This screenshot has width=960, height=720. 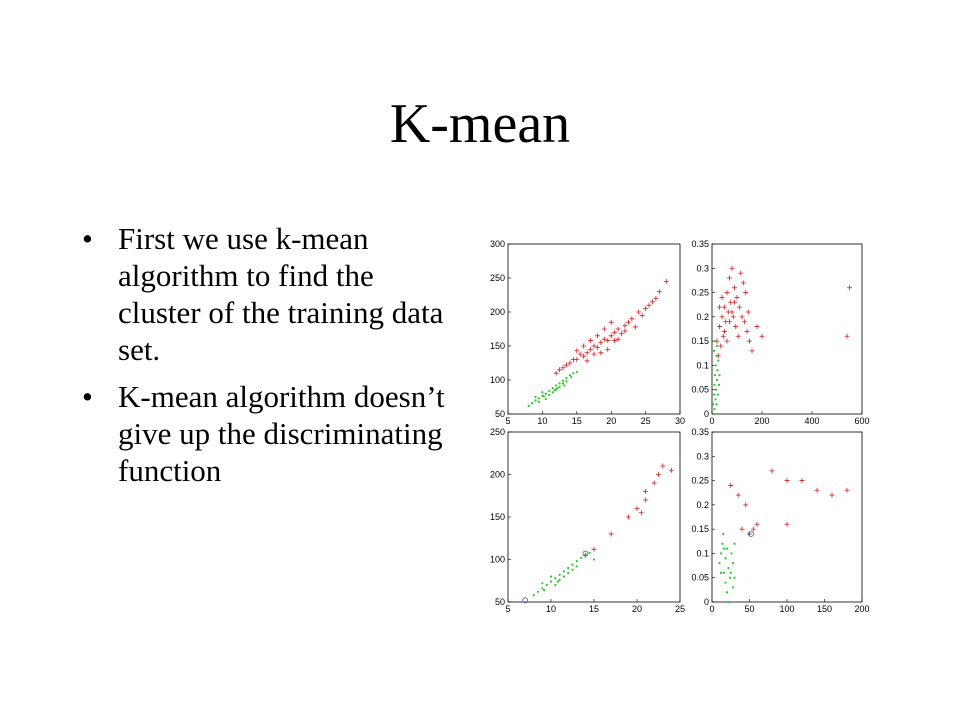 I want to click on y-tick-label: 0.15, so click(x=700, y=529).